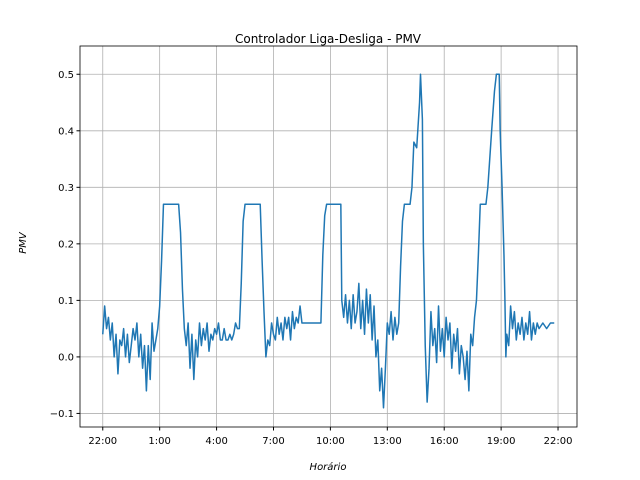 The image size is (640, 480). I want to click on y-tick-label: 0.5, so click(66, 75).